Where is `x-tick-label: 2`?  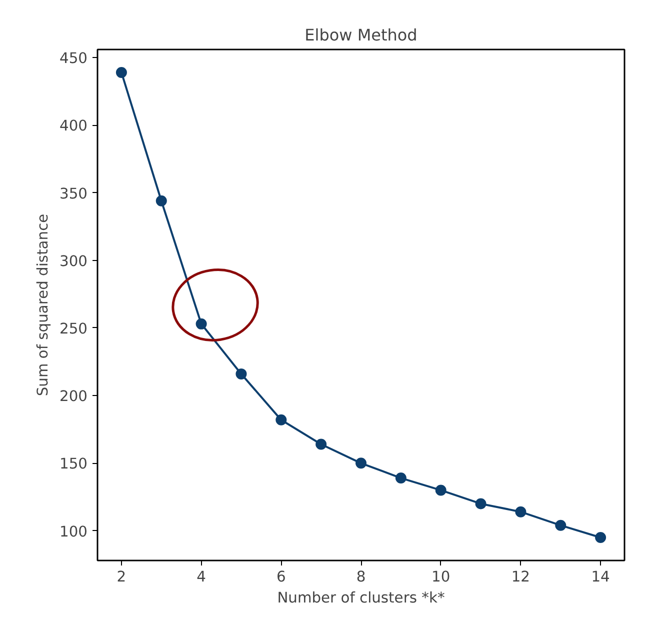 x-tick-label: 2 is located at coordinates (121, 577).